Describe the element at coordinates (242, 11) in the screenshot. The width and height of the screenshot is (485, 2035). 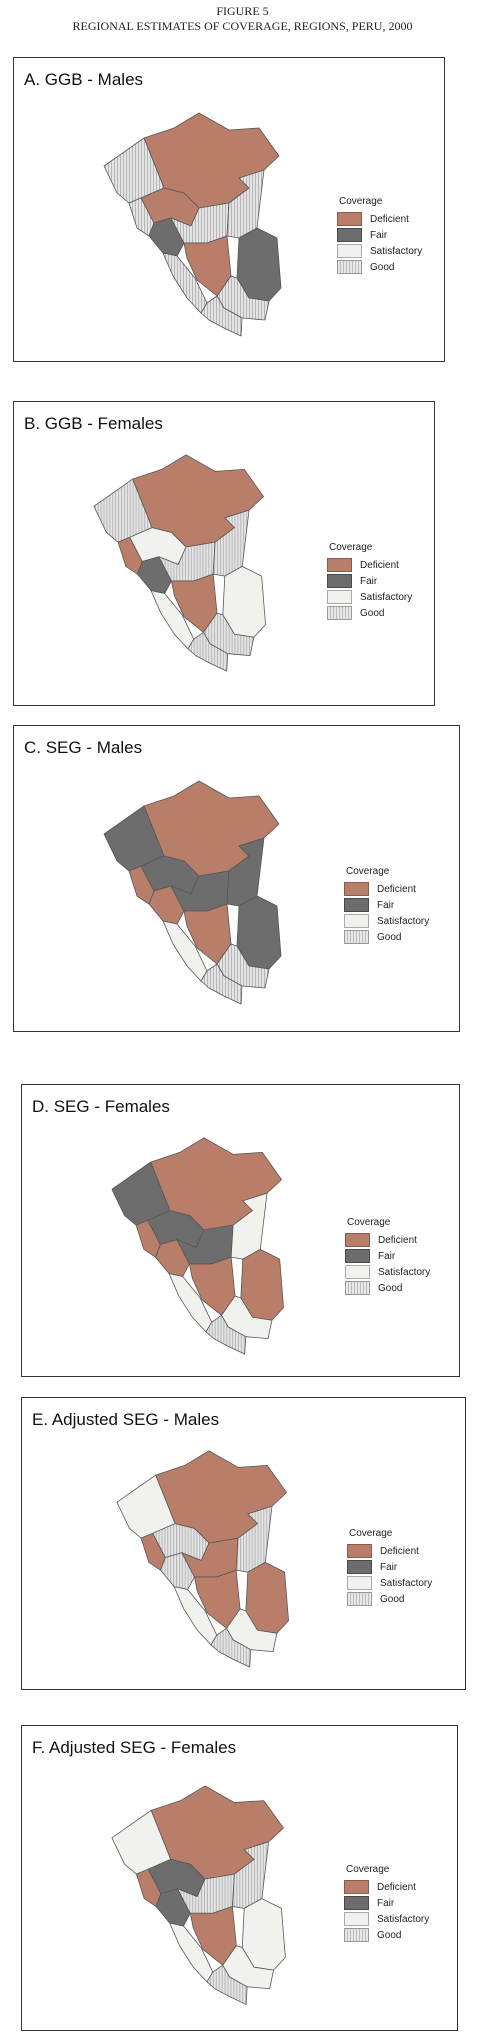
I see `figure-number: FIGURE 5` at that location.